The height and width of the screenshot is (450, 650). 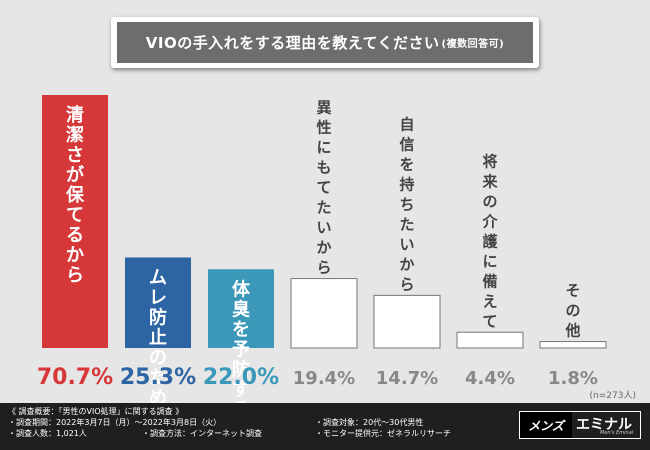 I want to click on svg-text: レ, so click(x=158, y=297).